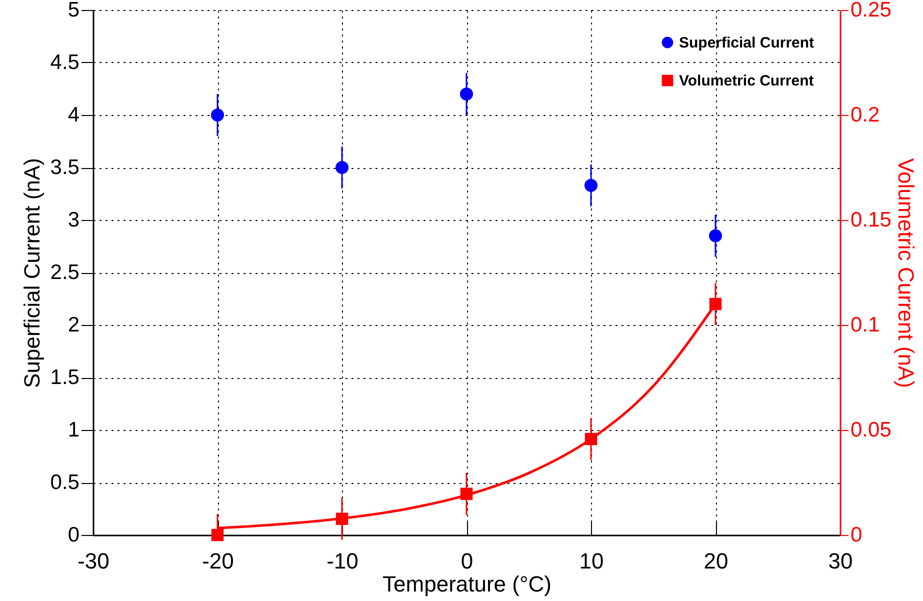 The image size is (923, 601). What do you see at coordinates (74, 430) in the screenshot?
I see `y-tick-label: 1` at bounding box center [74, 430].